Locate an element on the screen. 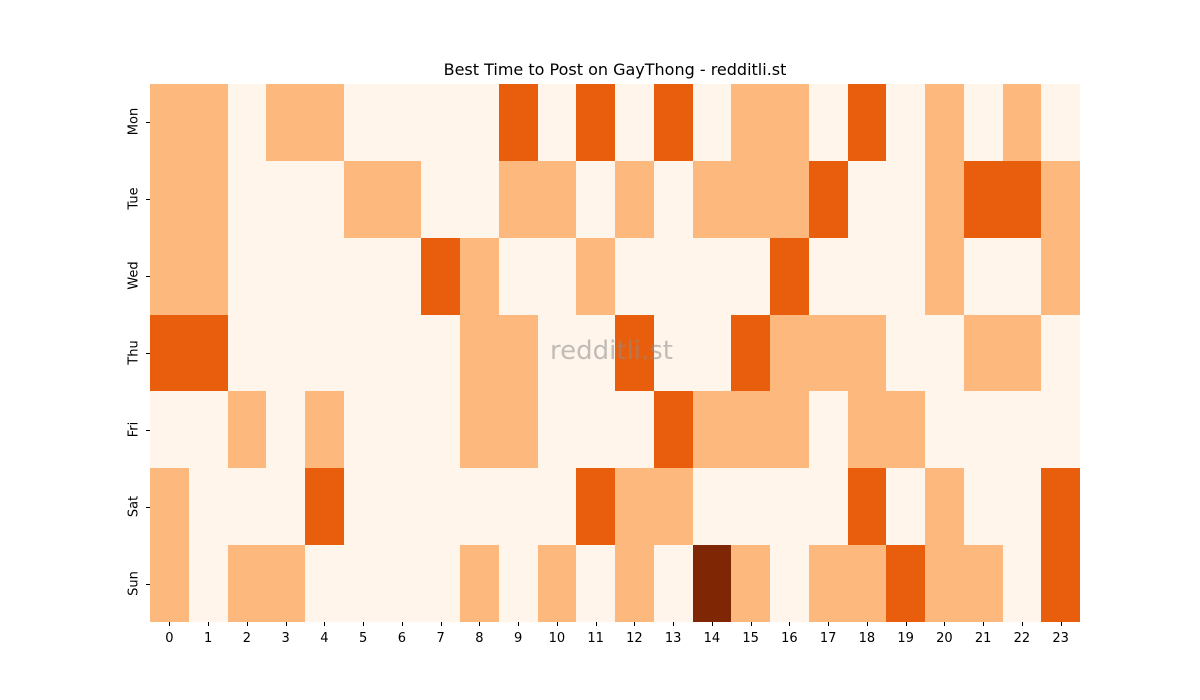 The image size is (1200, 700). y-tick-label: Tue is located at coordinates (134, 198).